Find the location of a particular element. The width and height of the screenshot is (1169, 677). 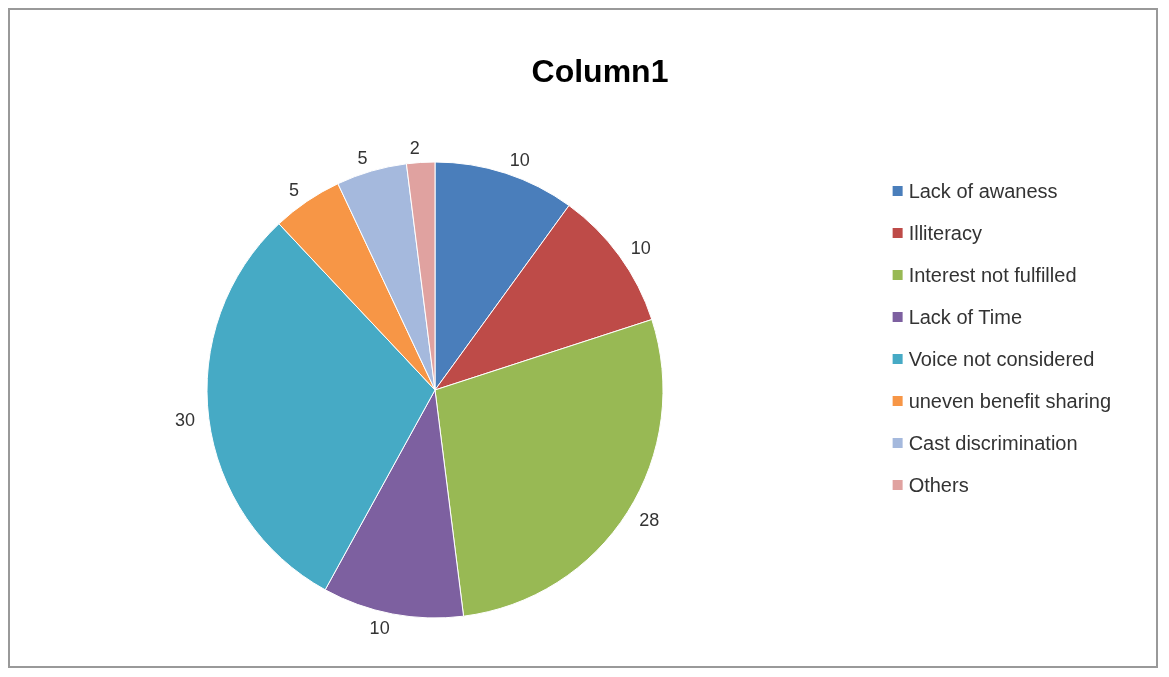

legend-label: Lack of Time is located at coordinates (965, 317).